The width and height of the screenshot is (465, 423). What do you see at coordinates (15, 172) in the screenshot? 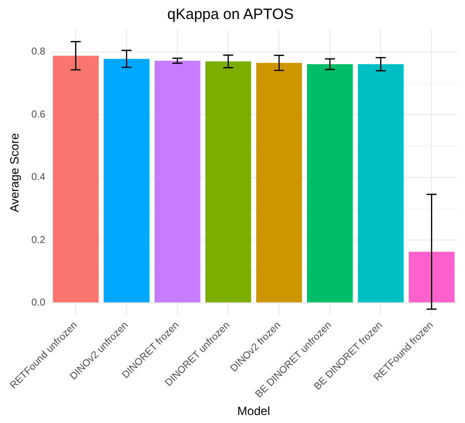
I see `y-axis-title: Average Score` at bounding box center [15, 172].